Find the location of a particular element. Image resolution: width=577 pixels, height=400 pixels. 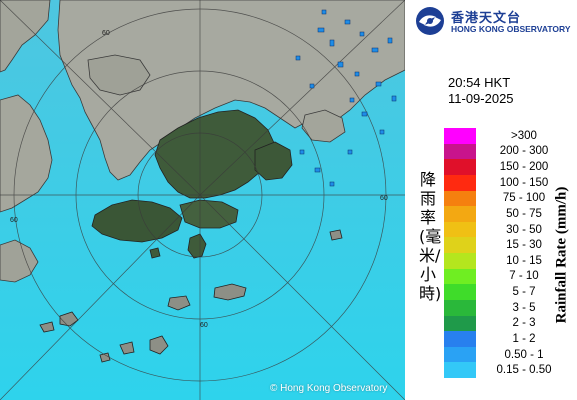

logo-name-en: HONG KONG OBSERVATORY is located at coordinates (511, 29).